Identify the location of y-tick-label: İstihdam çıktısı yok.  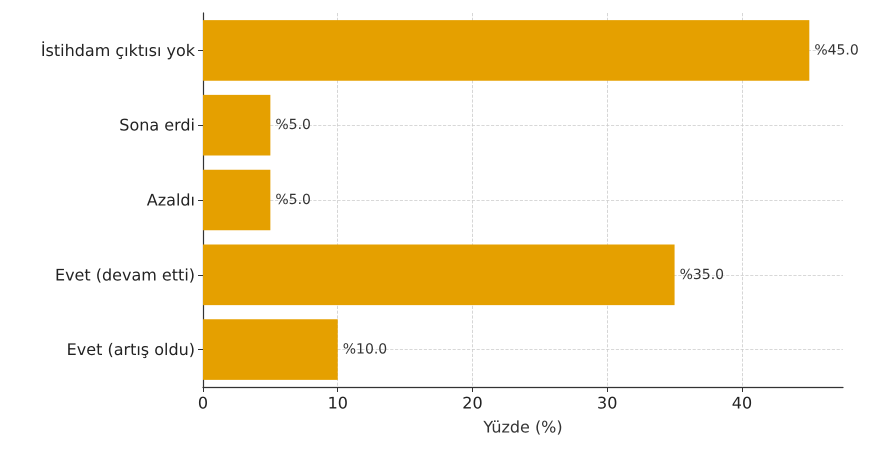
(118, 50).